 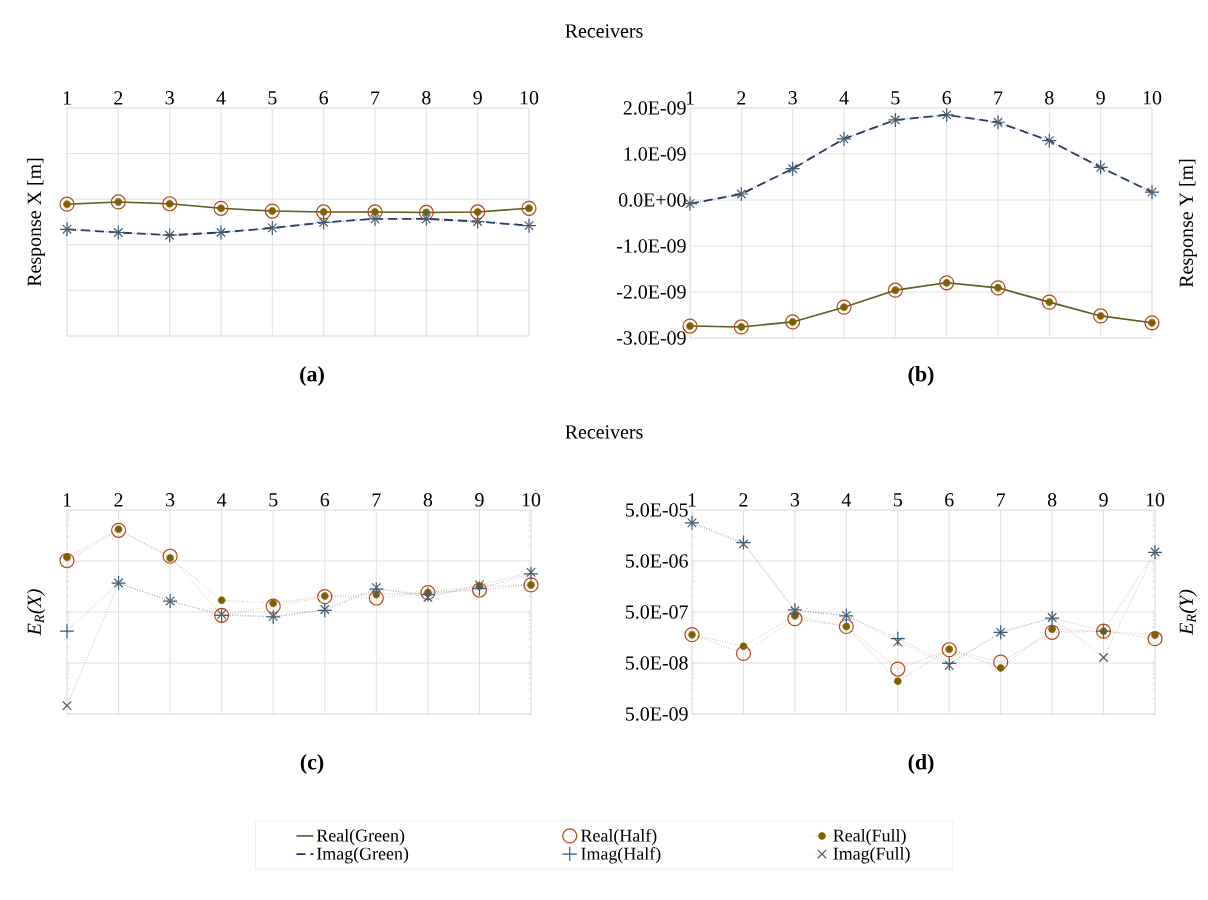 I want to click on text: (c), so click(x=312, y=764).